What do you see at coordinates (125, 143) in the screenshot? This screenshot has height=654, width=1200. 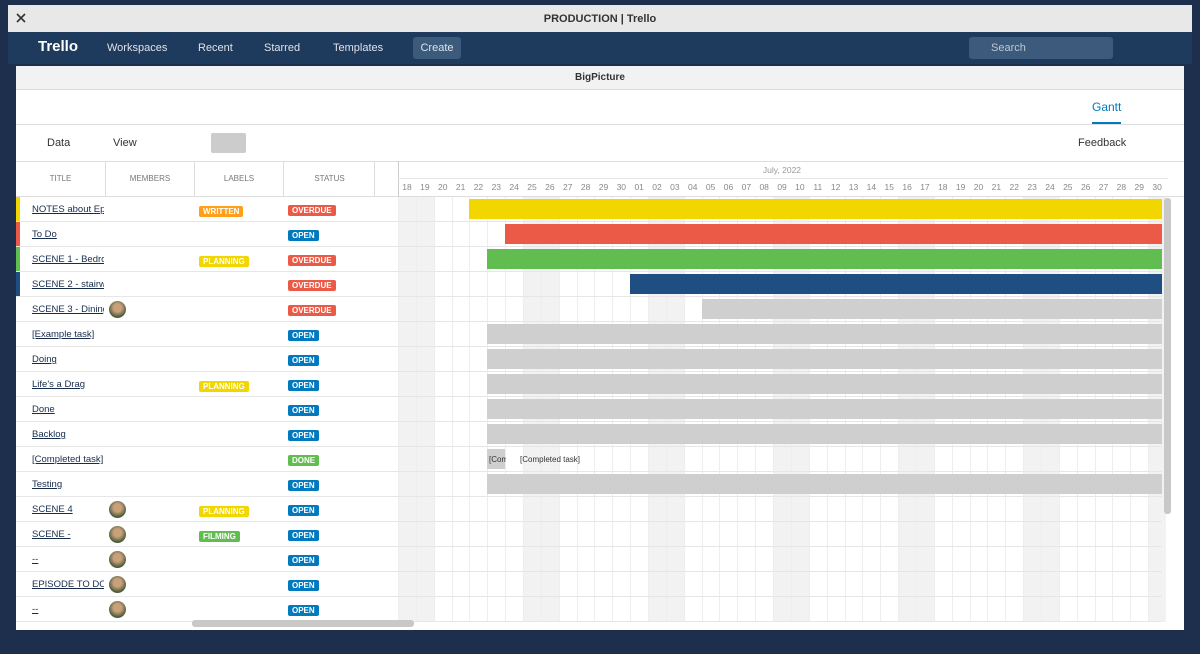 I see `view-menu: View` at bounding box center [125, 143].